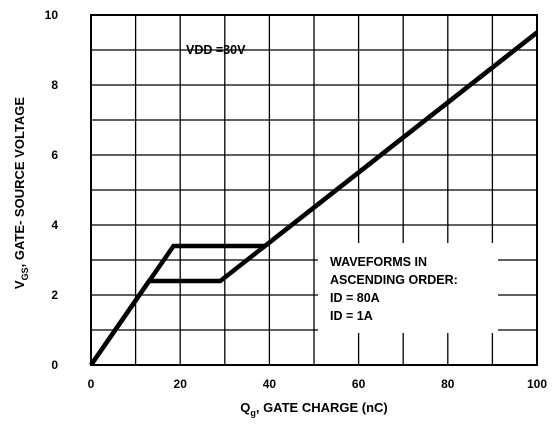 The width and height of the screenshot is (554, 425). Describe the element at coordinates (181, 384) in the screenshot. I see `x-tick-label: 20` at that location.